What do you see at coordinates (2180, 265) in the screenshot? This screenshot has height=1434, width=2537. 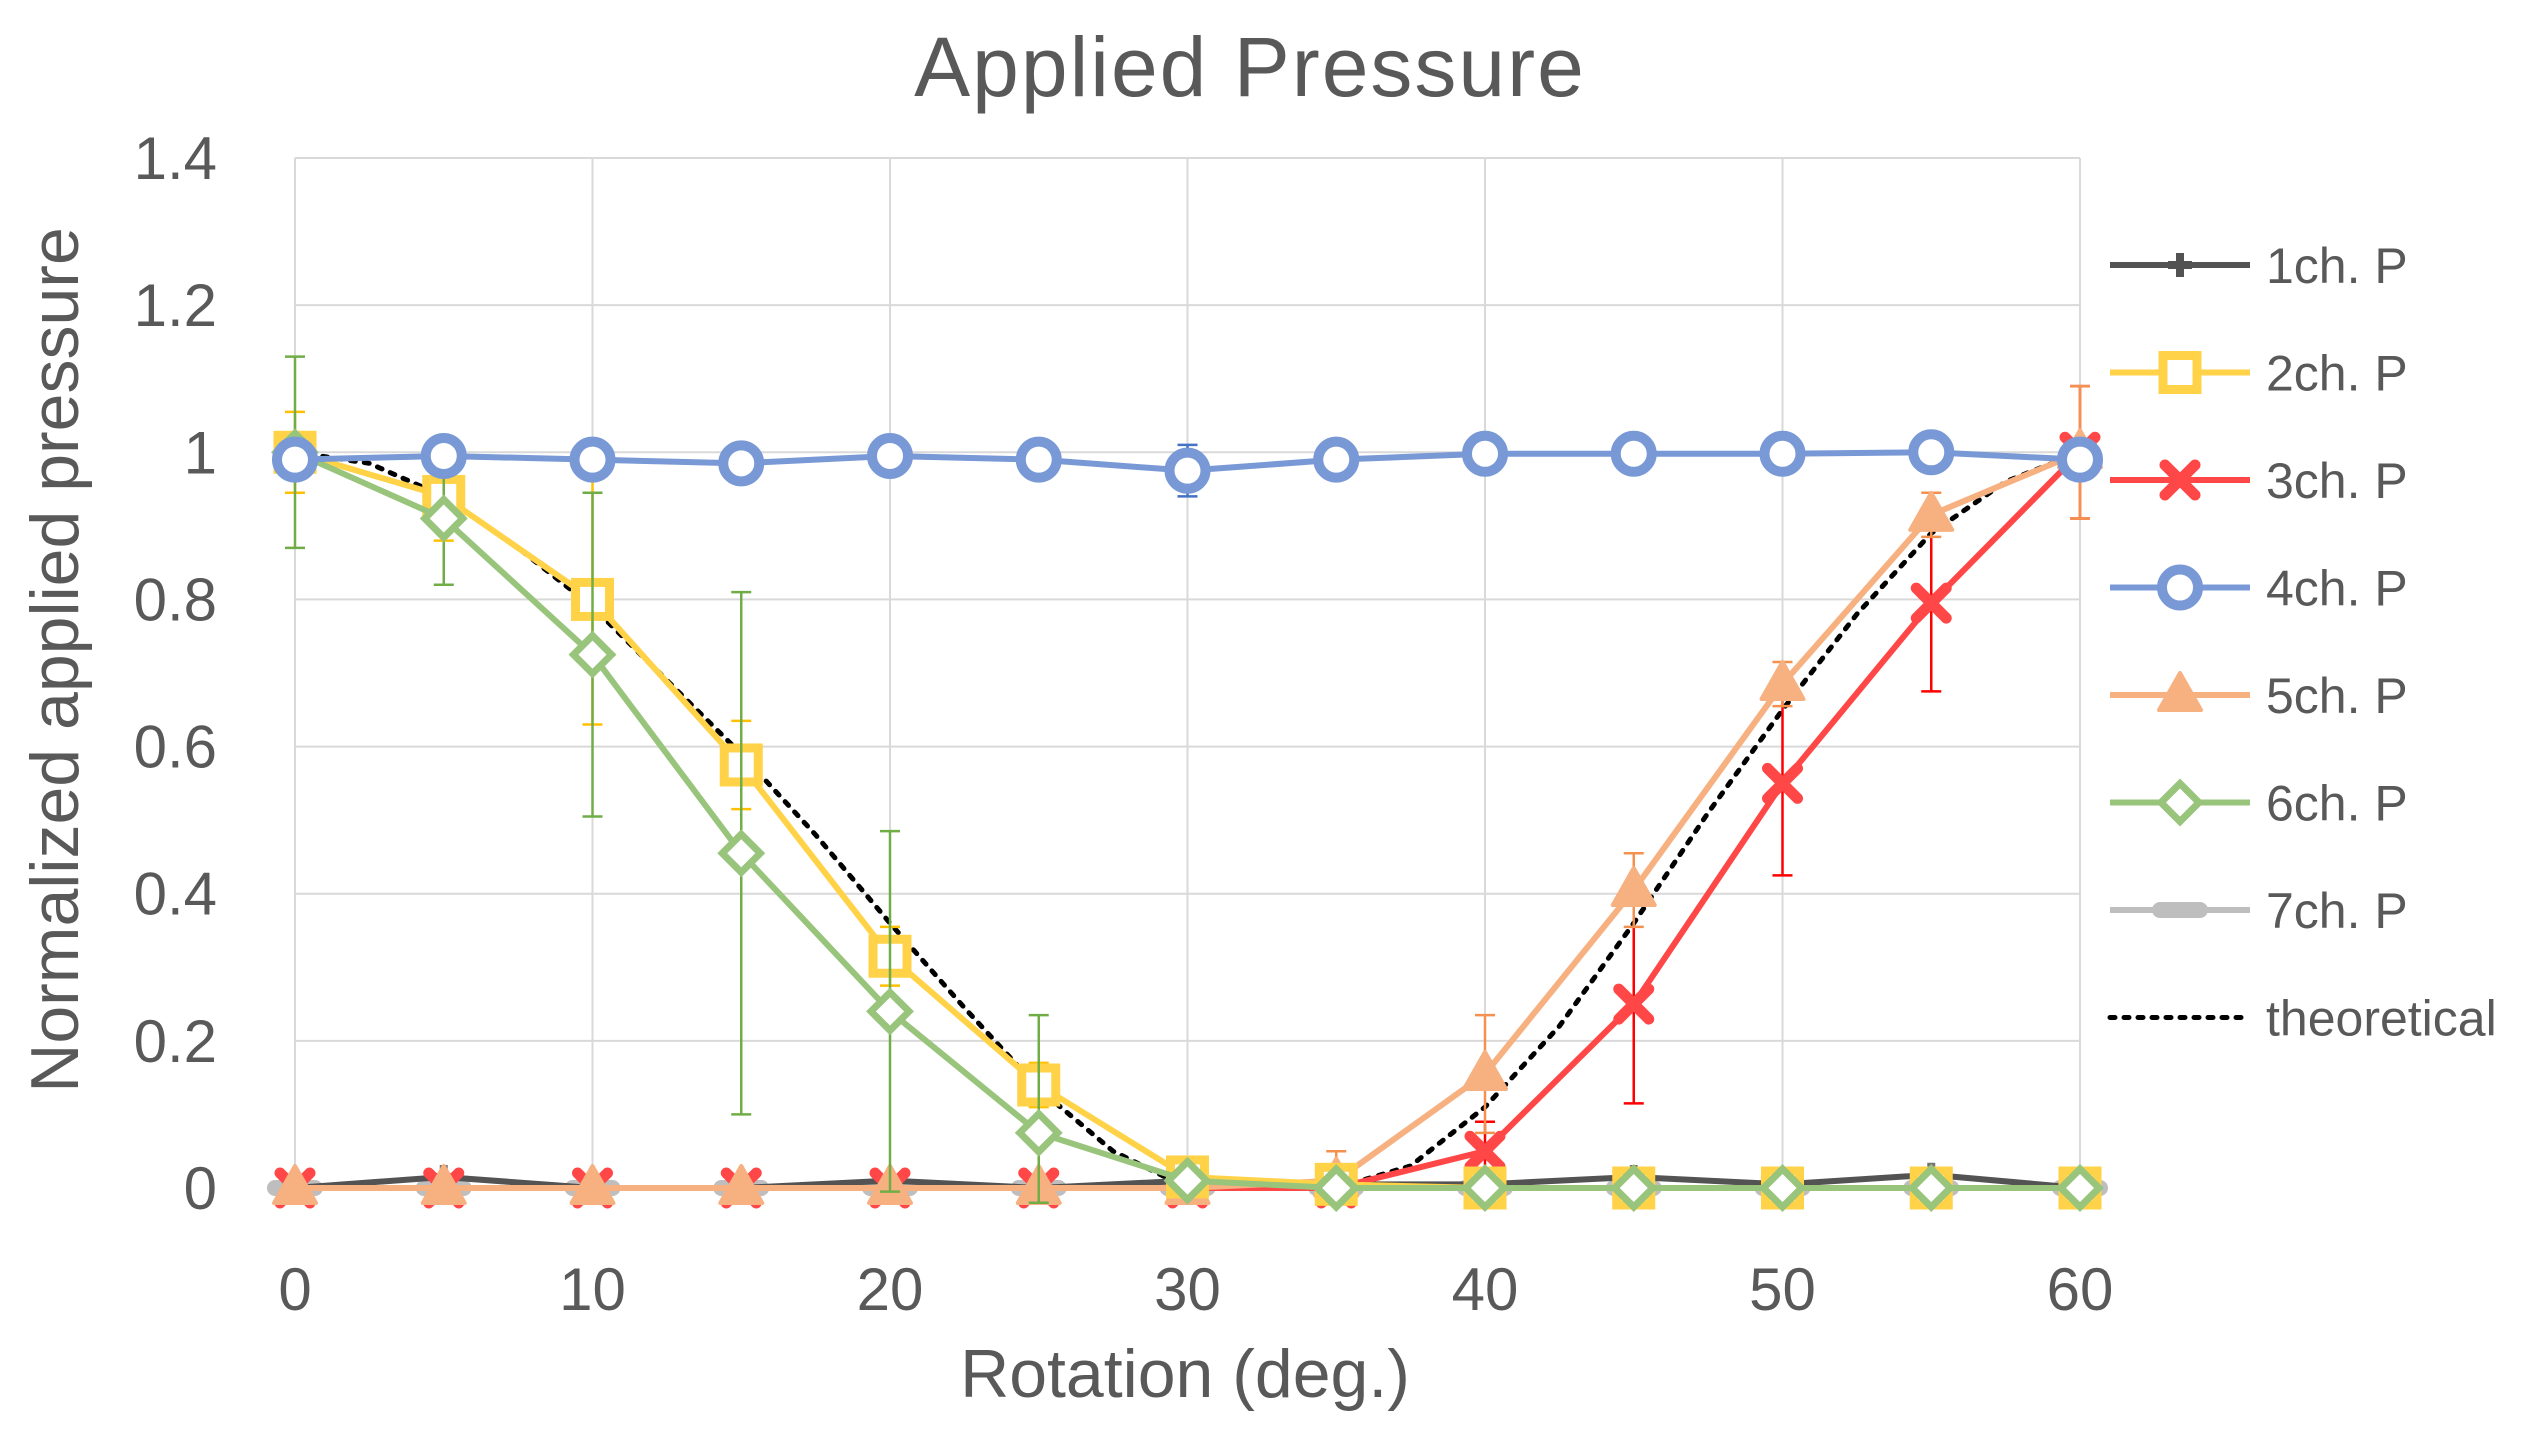 I see `legend-marker-1ch-p` at bounding box center [2180, 265].